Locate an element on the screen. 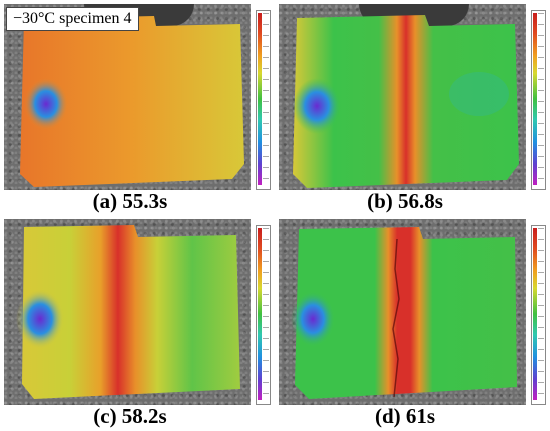 The width and height of the screenshot is (550, 431). colorbar-d is located at coordinates (538, 315).